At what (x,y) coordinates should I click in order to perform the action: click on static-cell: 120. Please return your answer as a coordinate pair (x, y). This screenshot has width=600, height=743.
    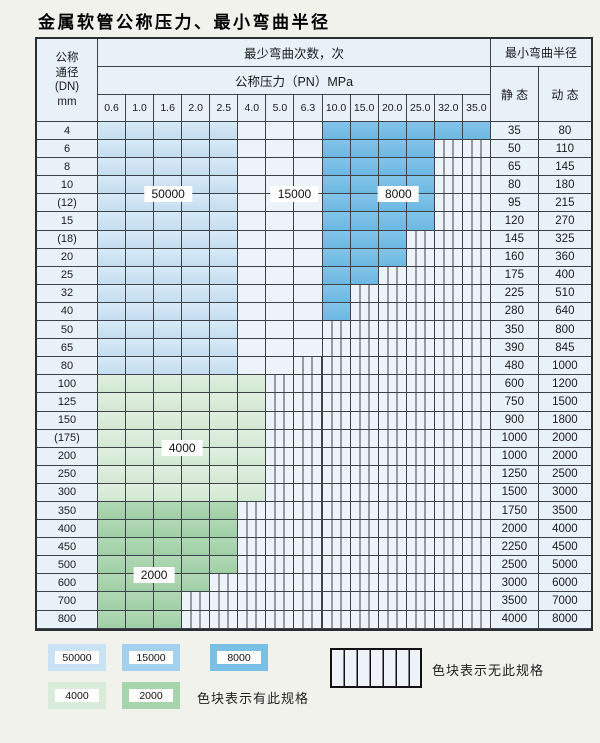
    Looking at the image, I should click on (514, 221).